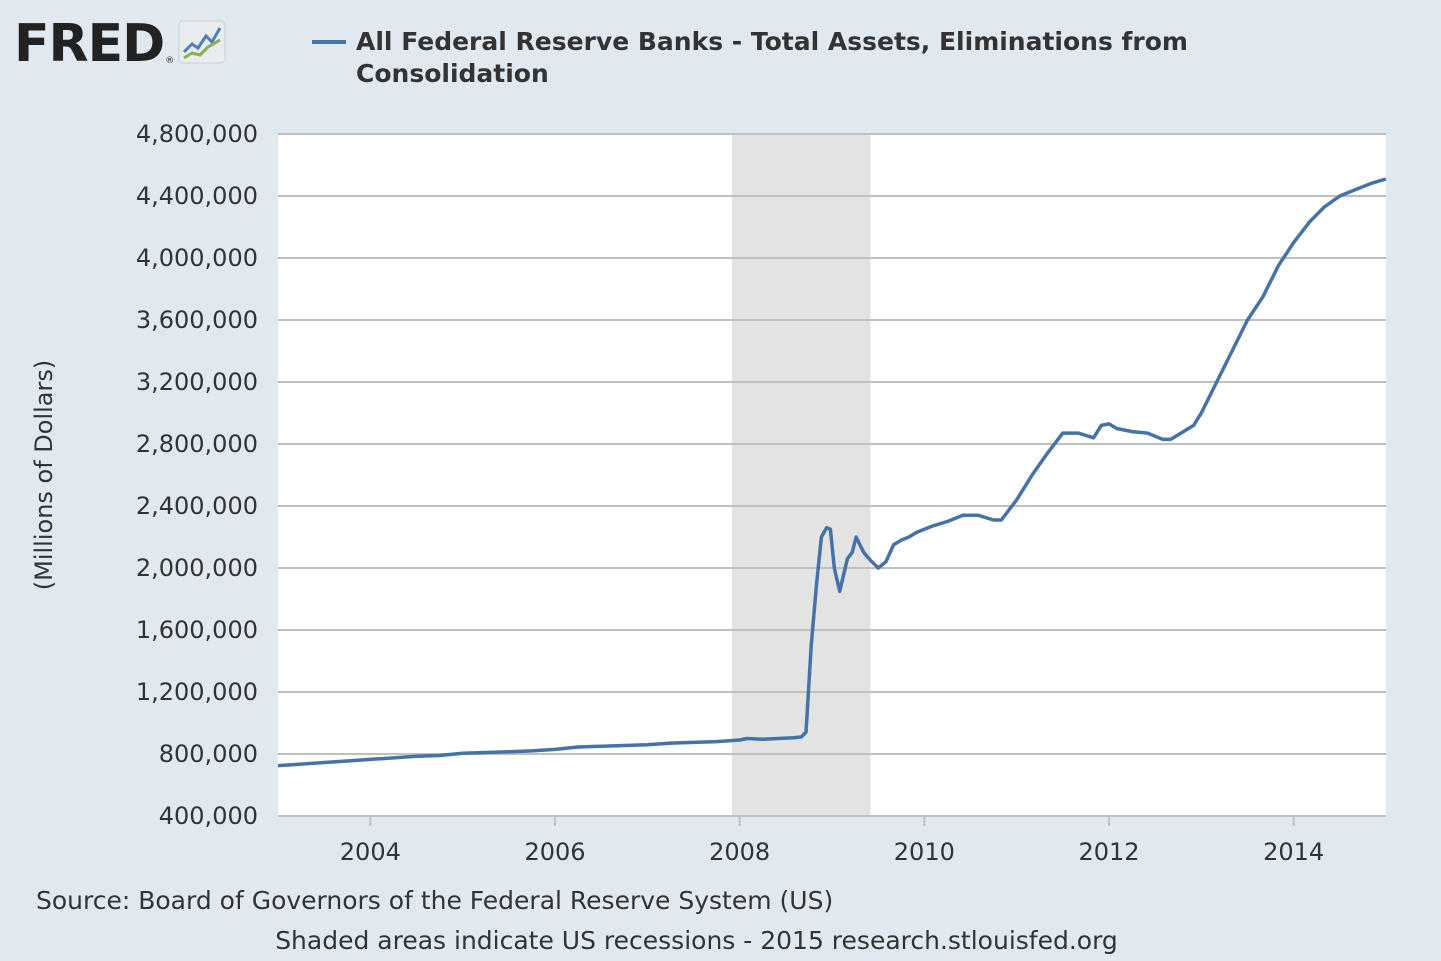 This screenshot has height=961, width=1441. What do you see at coordinates (370, 852) in the screenshot?
I see `x-tick-label: 2004` at bounding box center [370, 852].